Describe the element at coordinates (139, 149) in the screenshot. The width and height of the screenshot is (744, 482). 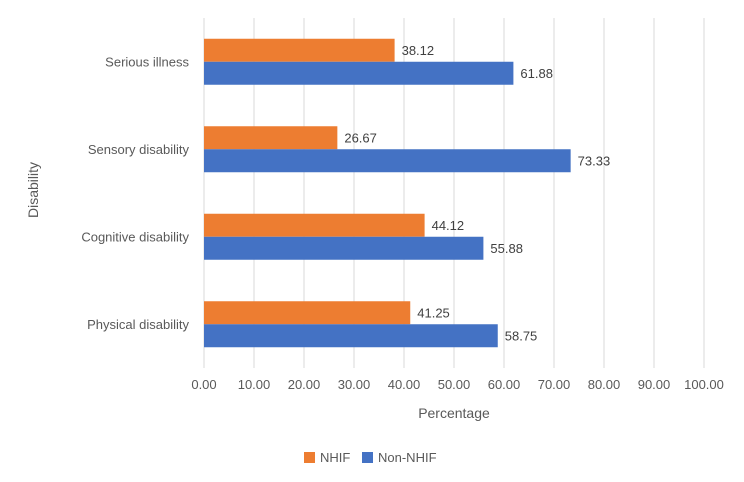
I see `category-label: Sensory disability` at that location.